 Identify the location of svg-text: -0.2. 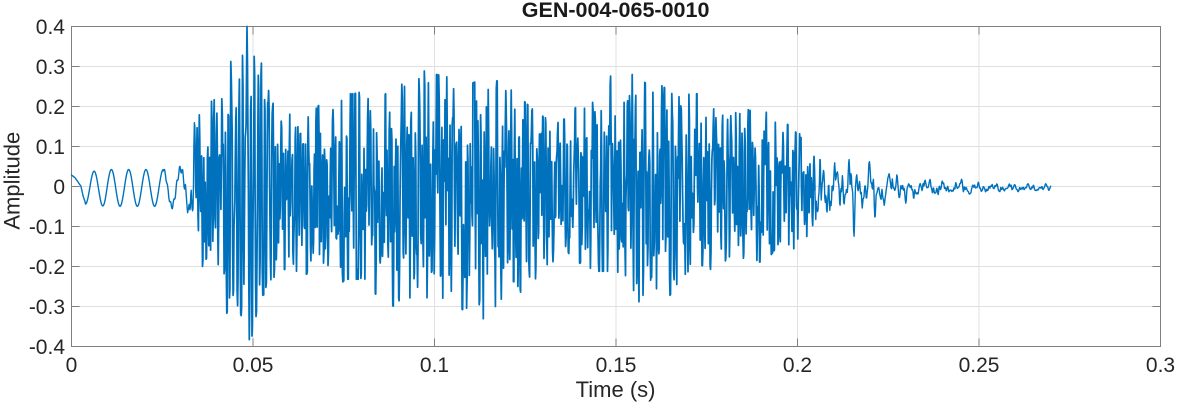
(47, 267).